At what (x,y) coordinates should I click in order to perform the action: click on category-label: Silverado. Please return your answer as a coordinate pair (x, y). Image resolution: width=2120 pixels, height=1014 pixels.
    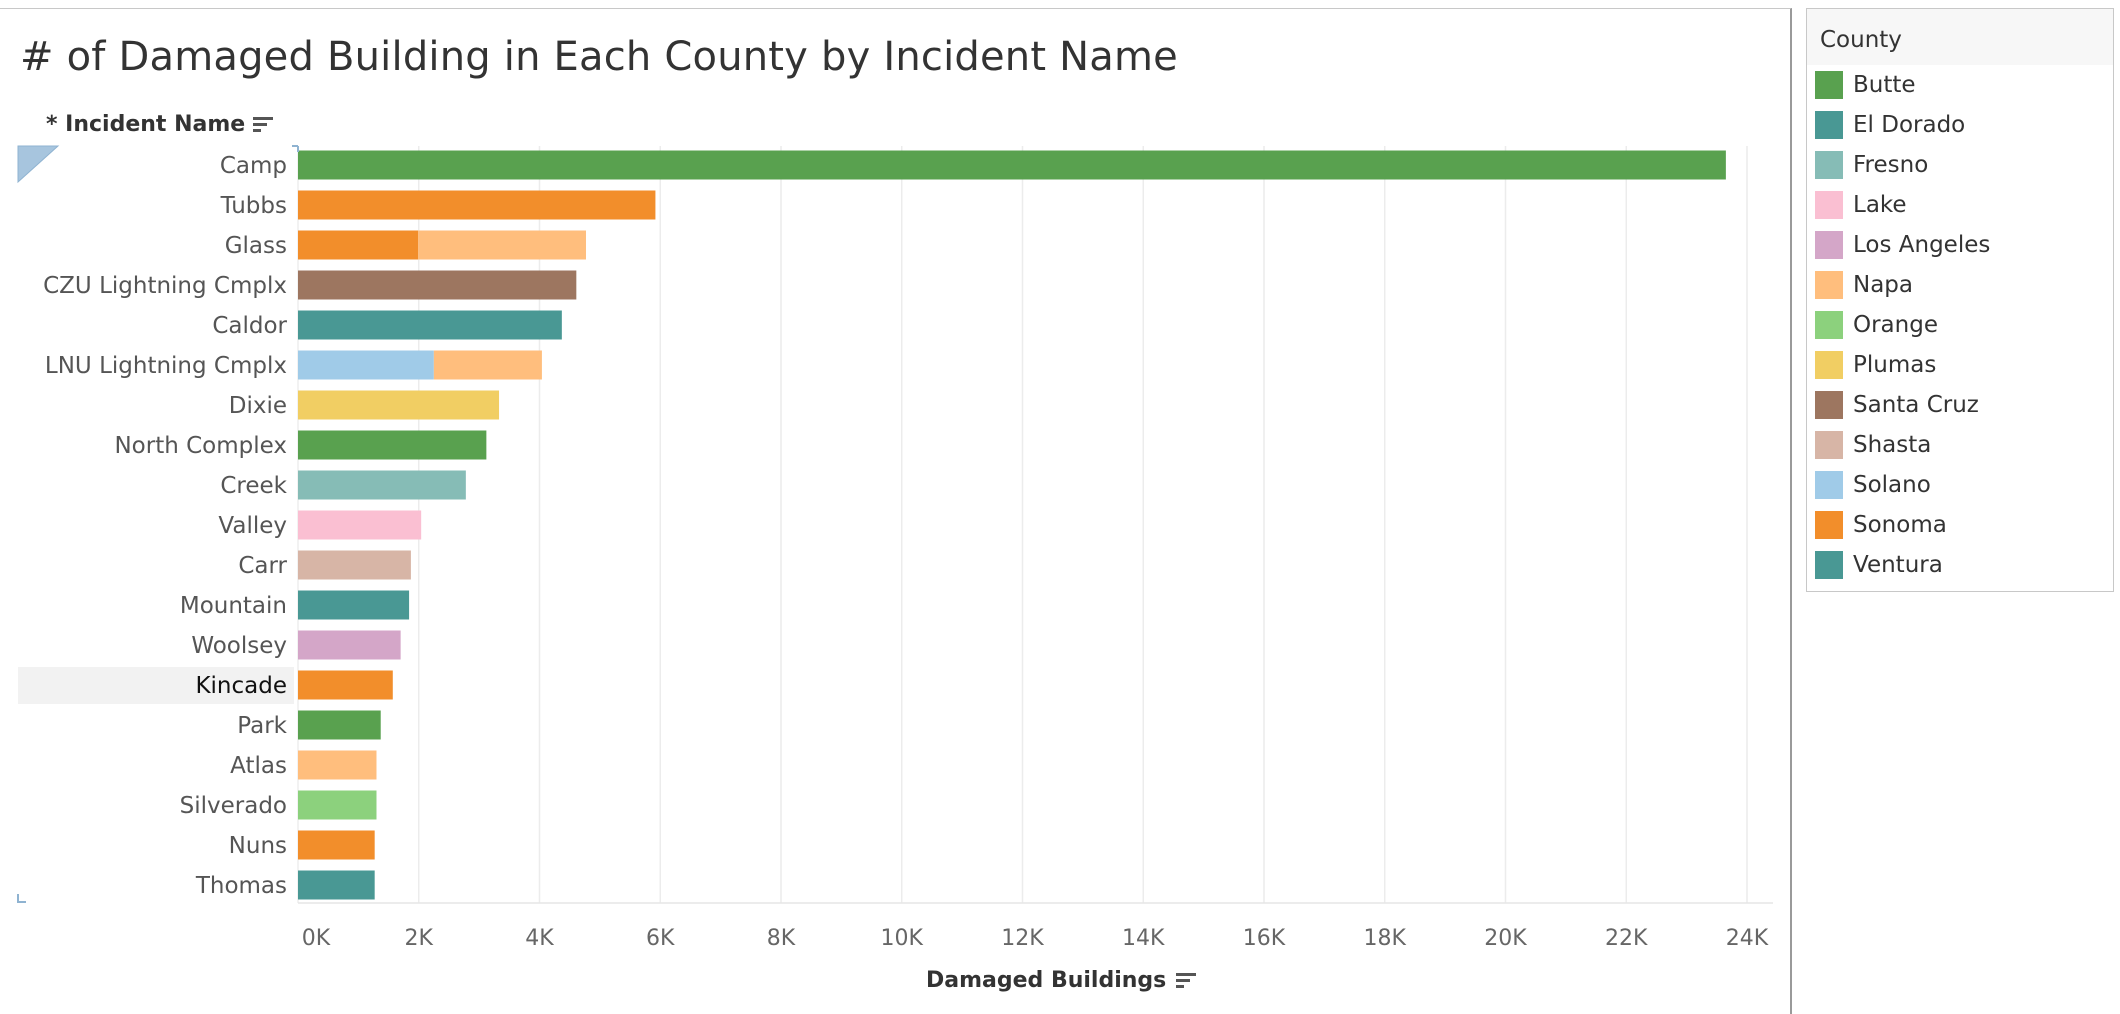
    Looking at the image, I should click on (233, 806).